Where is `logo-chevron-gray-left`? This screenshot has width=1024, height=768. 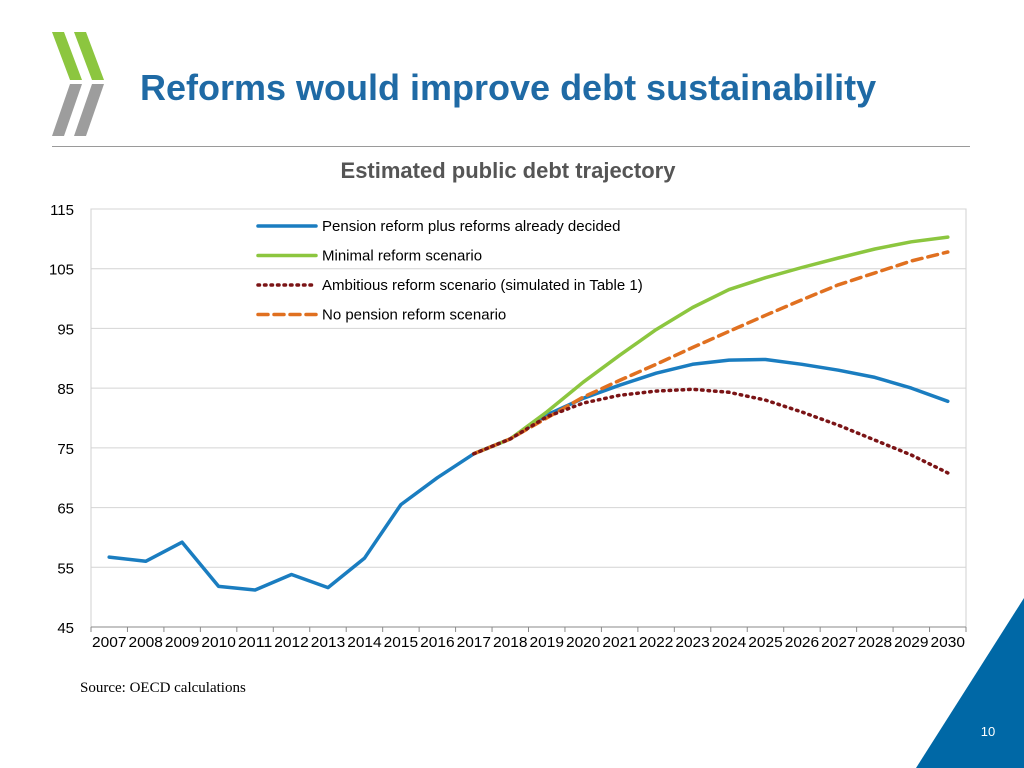
logo-chevron-gray-left is located at coordinates (67, 110).